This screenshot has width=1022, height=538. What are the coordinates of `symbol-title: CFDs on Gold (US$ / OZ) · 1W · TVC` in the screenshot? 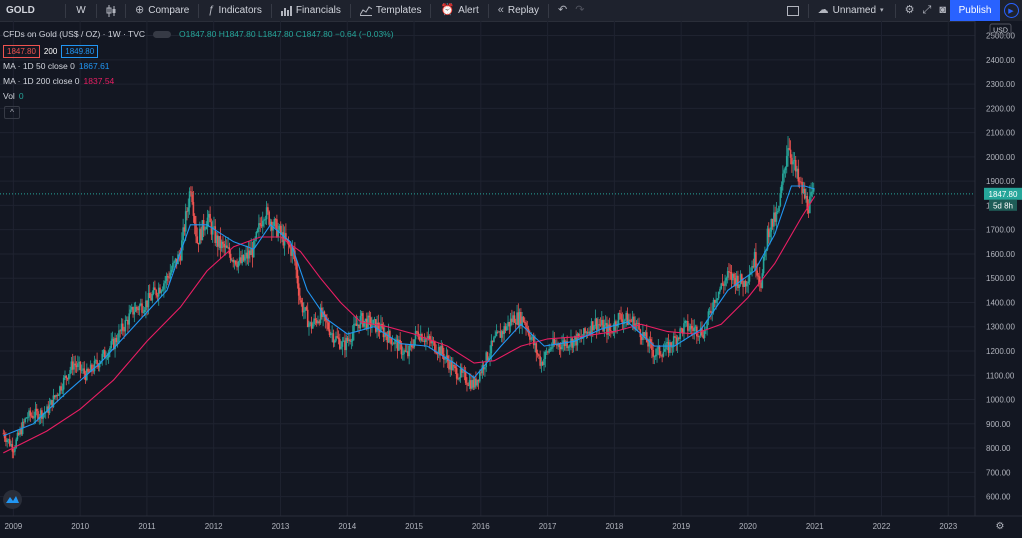 It's located at (74, 34).